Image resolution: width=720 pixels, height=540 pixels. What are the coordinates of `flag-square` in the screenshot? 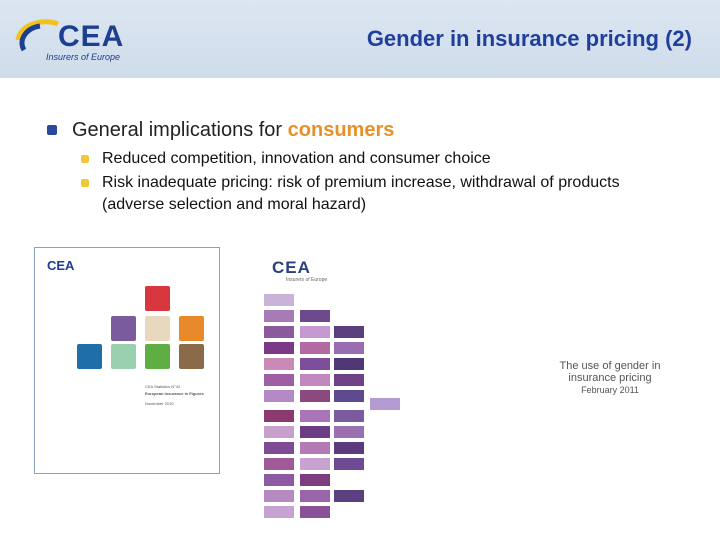 It's located at (157, 328).